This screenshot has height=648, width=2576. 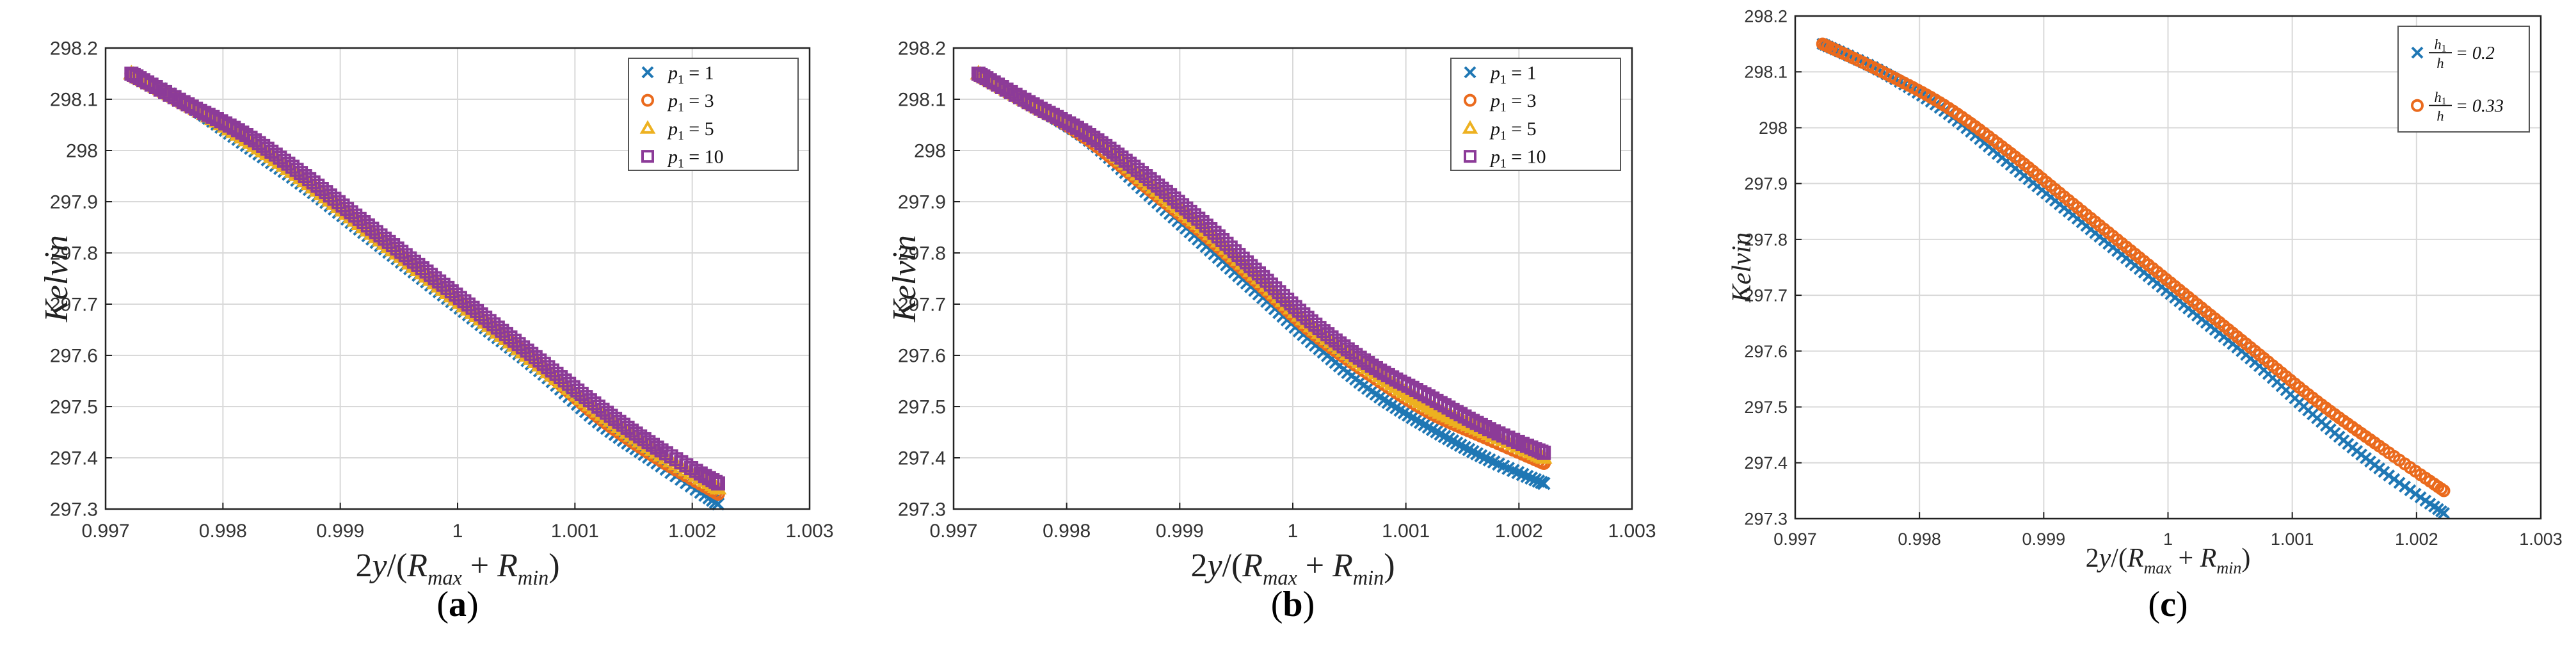 What do you see at coordinates (1513, 102) in the screenshot?
I see `panel-b-legend-label-1: p1 = 3` at bounding box center [1513, 102].